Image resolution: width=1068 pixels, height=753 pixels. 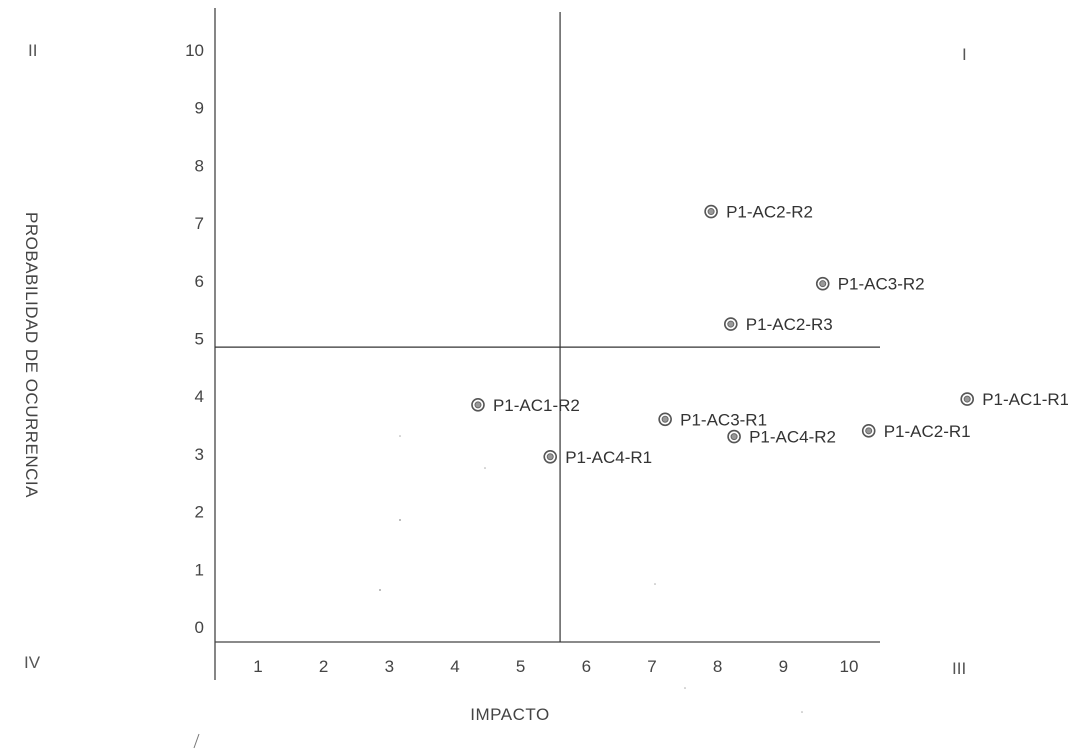 I want to click on y-tick-label: 8, so click(x=199, y=165).